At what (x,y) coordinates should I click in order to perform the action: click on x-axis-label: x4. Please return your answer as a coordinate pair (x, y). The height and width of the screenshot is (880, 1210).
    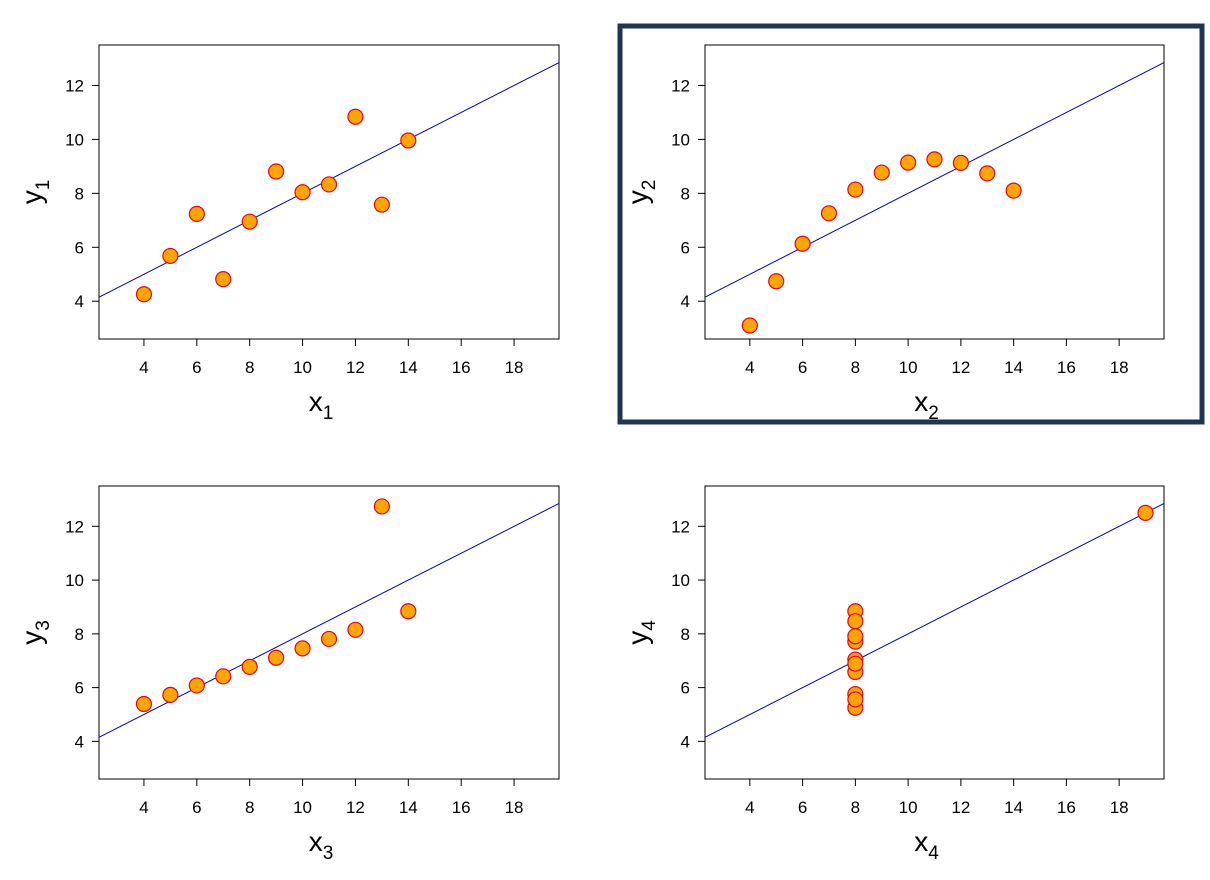
    Looking at the image, I should click on (926, 845).